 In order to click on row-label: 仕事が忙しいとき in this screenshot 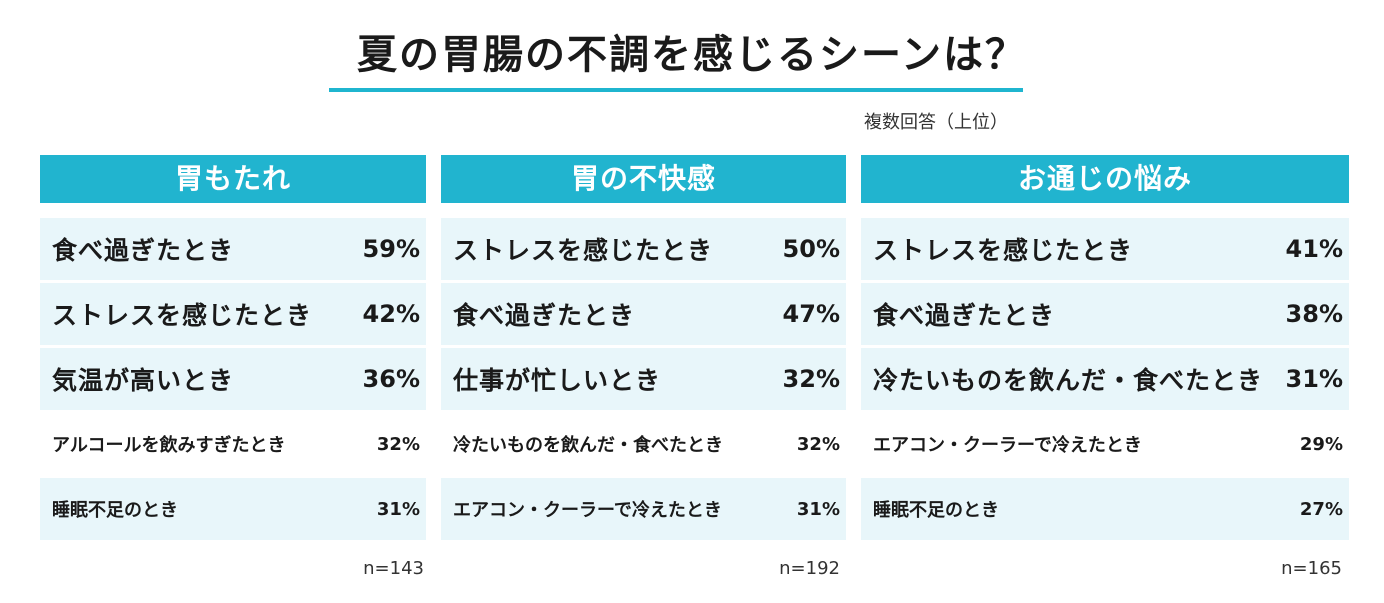, I will do `click(557, 380)`.